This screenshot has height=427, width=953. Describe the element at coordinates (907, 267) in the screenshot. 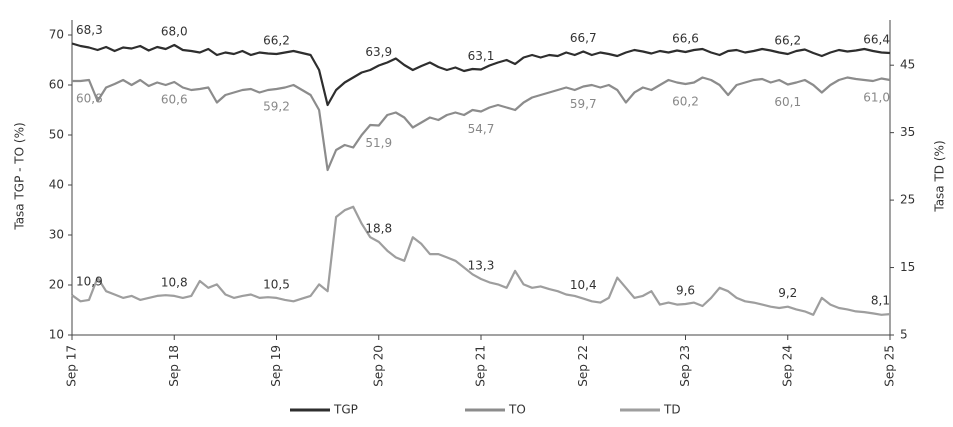

I see `y2-tick-label: 15` at that location.